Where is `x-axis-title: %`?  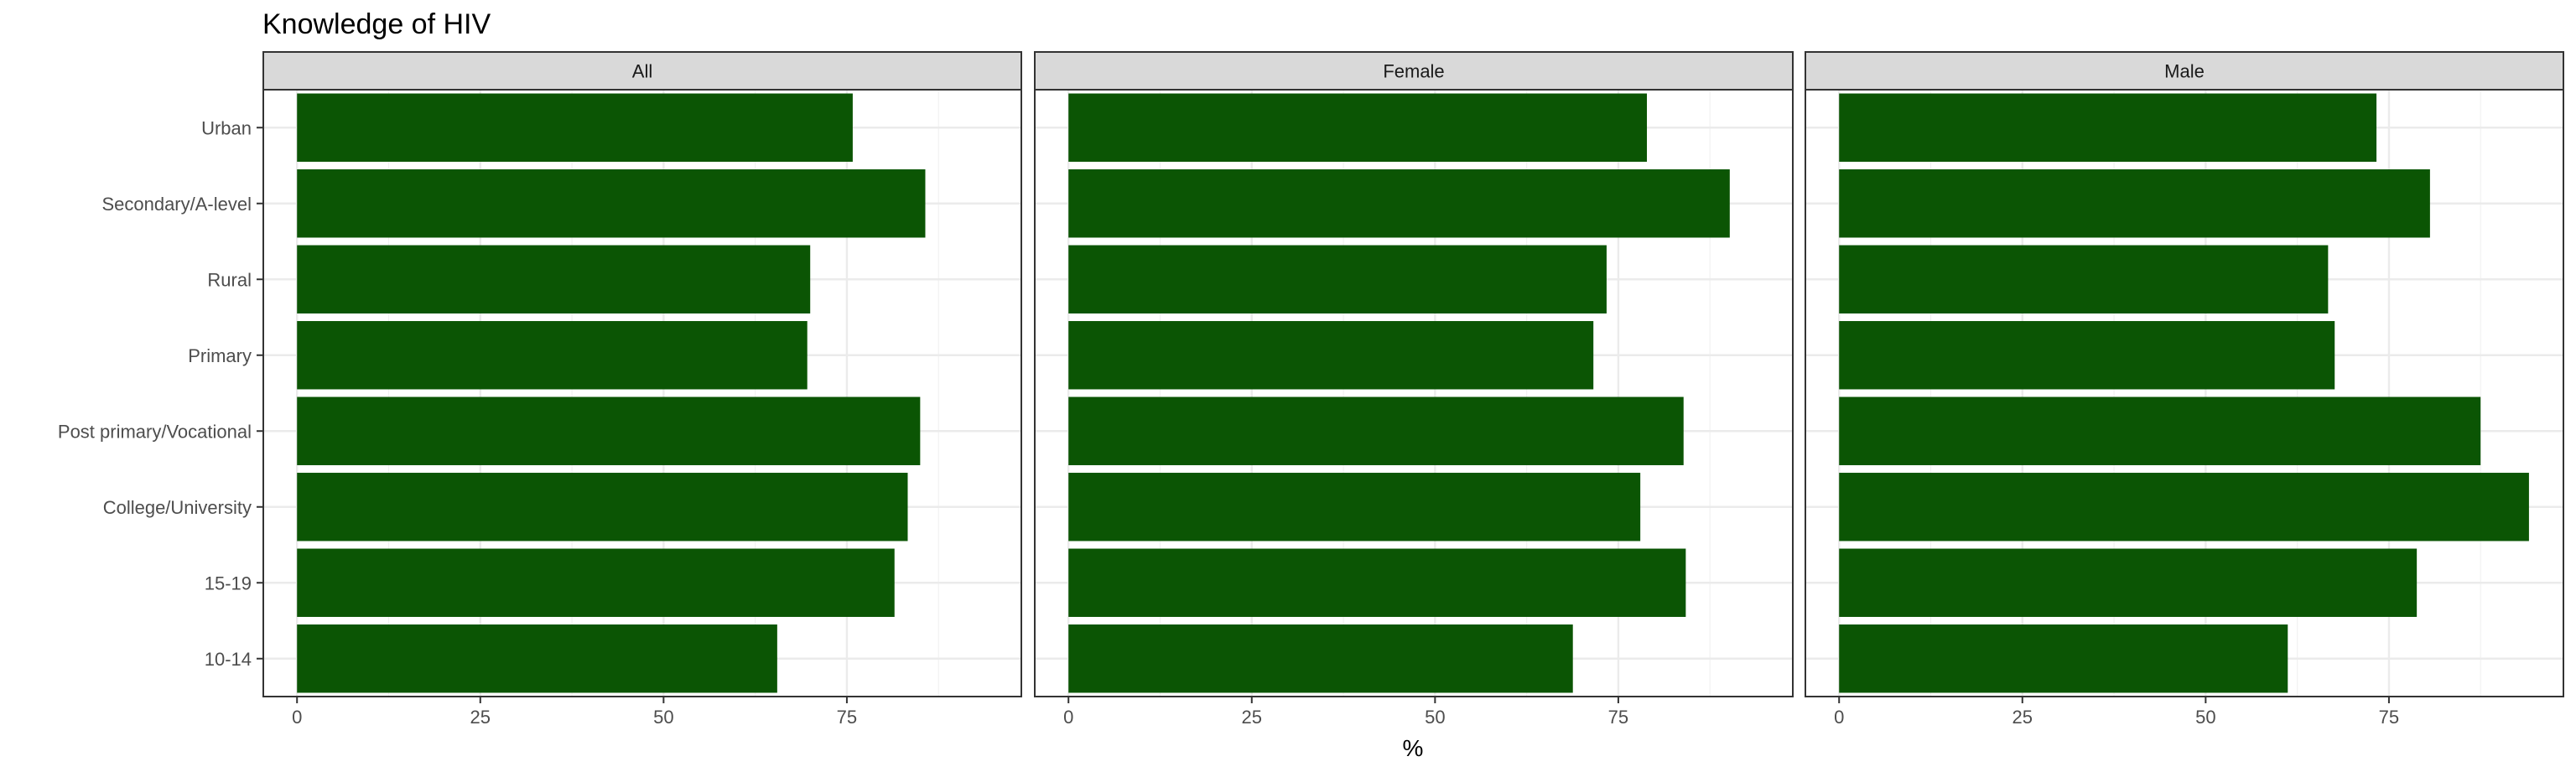
x-axis-title: % is located at coordinates (1413, 748).